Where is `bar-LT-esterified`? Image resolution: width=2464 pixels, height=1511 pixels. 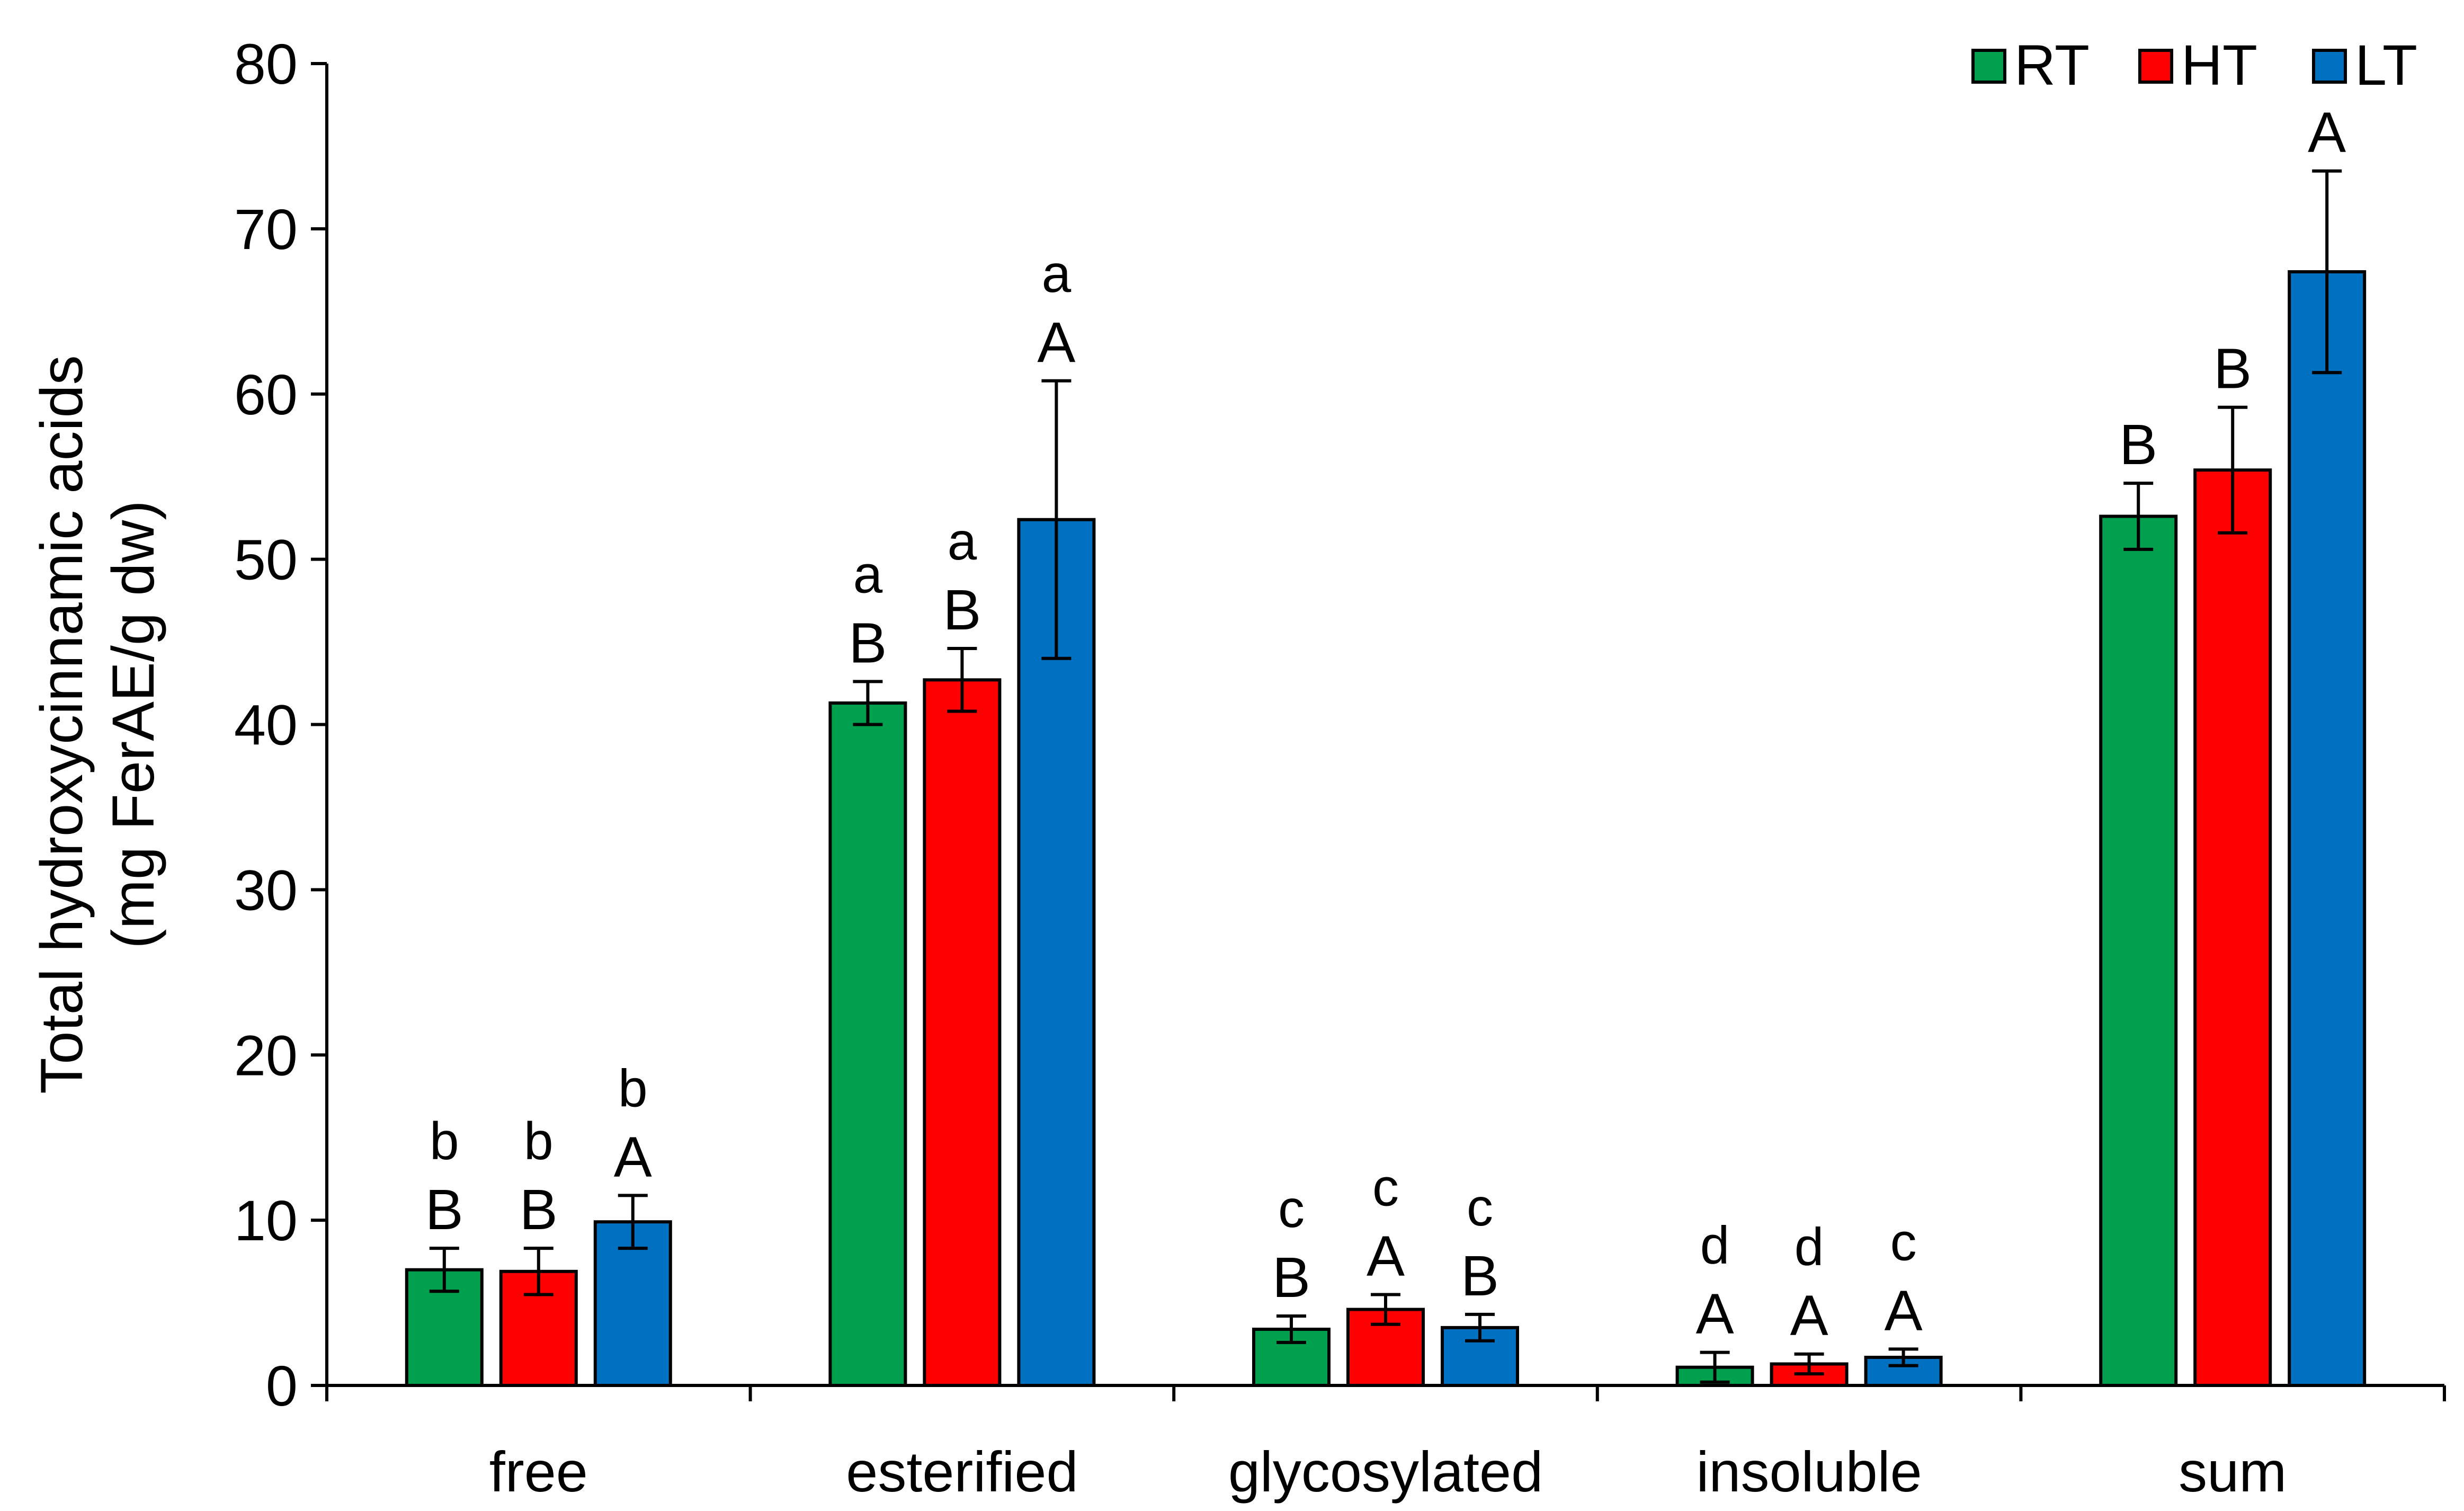
bar-LT-esterified is located at coordinates (1056, 952).